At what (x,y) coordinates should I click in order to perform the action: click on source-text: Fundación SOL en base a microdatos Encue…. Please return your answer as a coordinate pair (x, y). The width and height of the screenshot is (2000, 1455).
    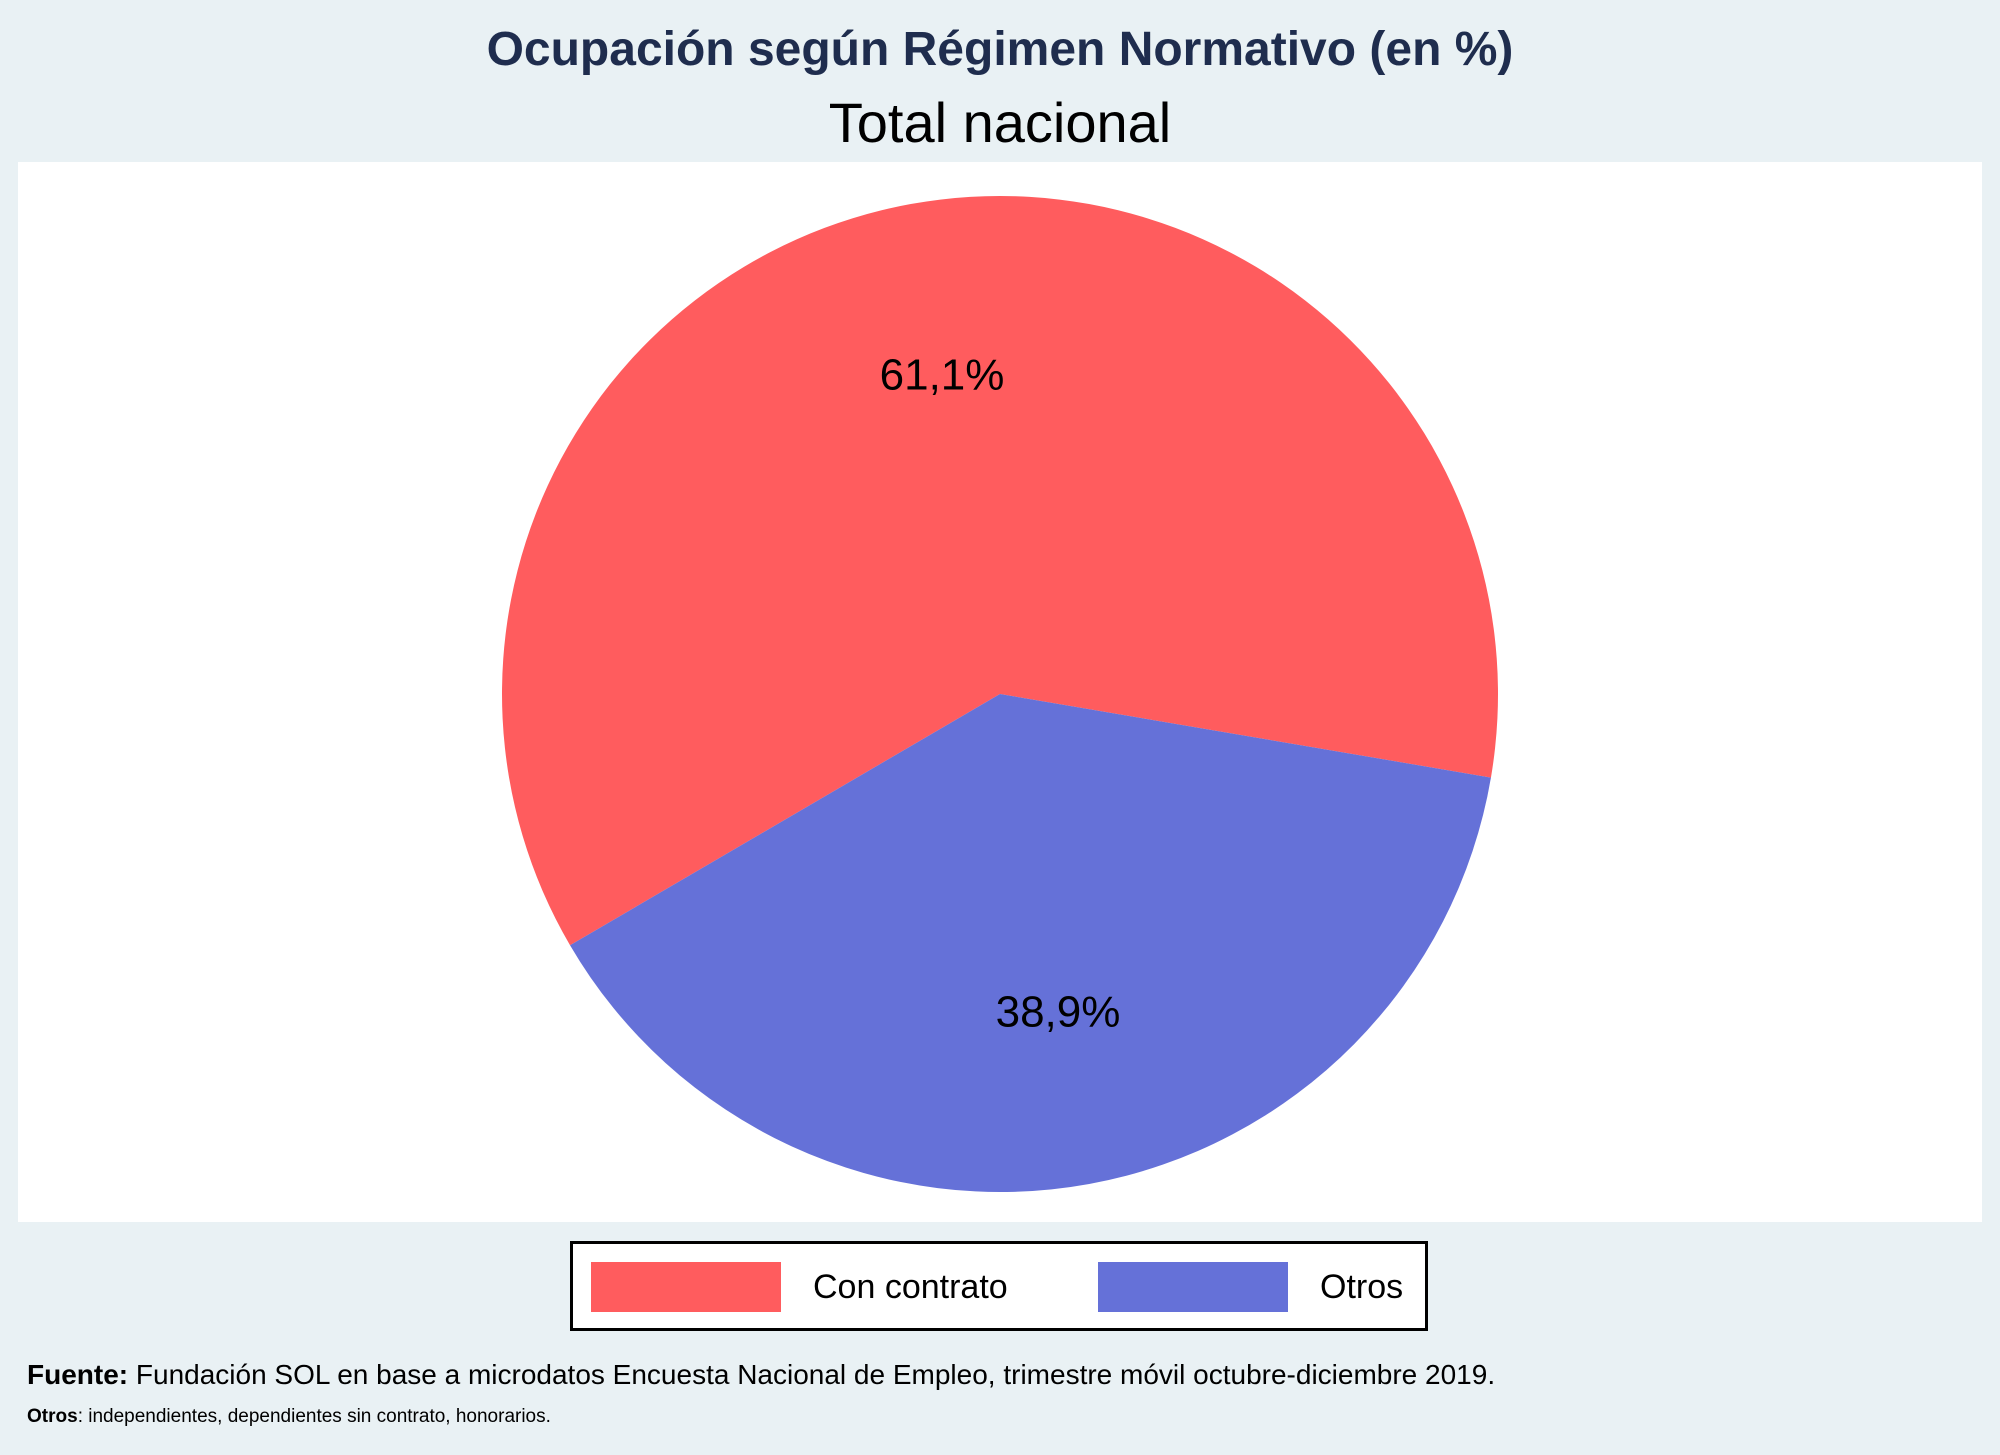
    Looking at the image, I should click on (812, 1374).